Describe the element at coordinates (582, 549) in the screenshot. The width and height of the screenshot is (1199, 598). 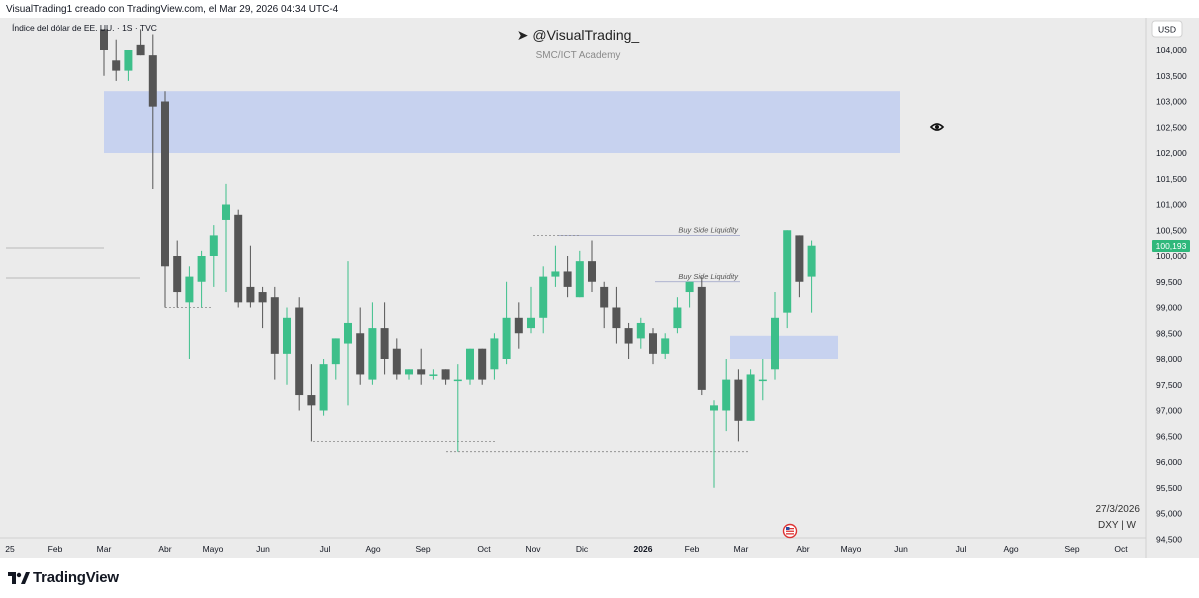
I see `time-tick-label: Dic` at that location.